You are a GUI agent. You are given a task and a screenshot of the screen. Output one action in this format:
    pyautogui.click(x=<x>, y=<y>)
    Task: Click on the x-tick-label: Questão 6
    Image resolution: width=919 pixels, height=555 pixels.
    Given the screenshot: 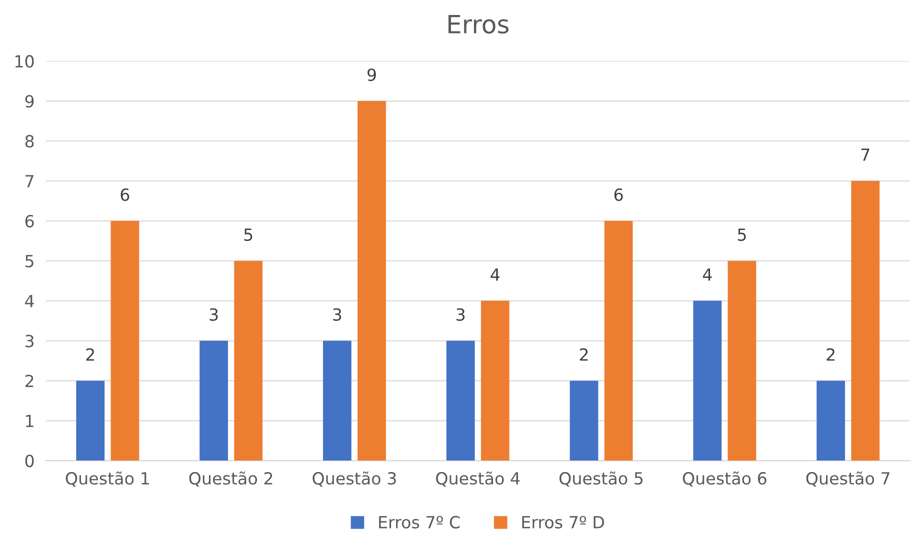 What is the action you would take?
    pyautogui.click(x=724, y=479)
    